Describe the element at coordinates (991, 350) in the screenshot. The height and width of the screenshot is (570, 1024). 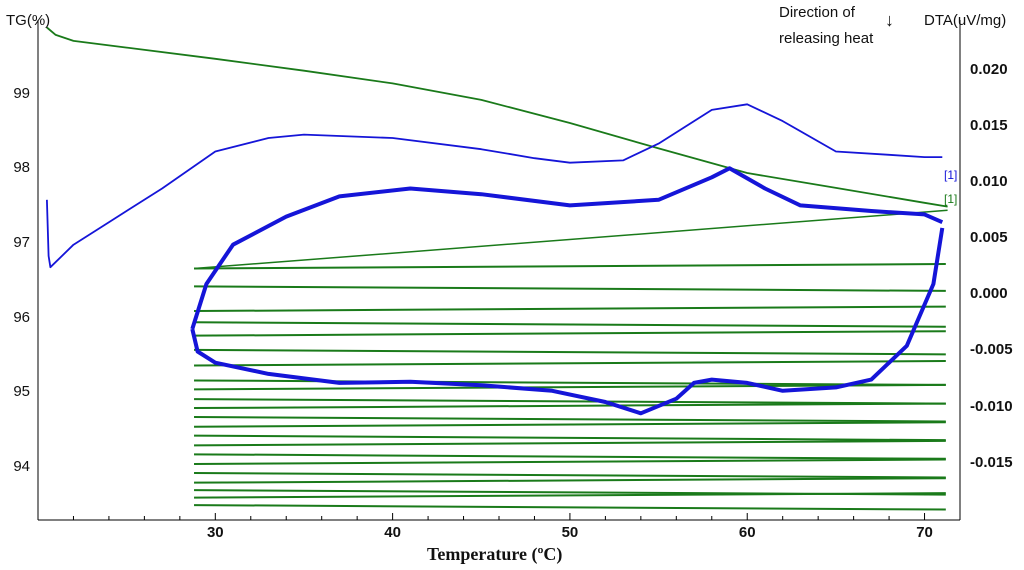
I see `right-y-tick-label: -0.005` at that location.